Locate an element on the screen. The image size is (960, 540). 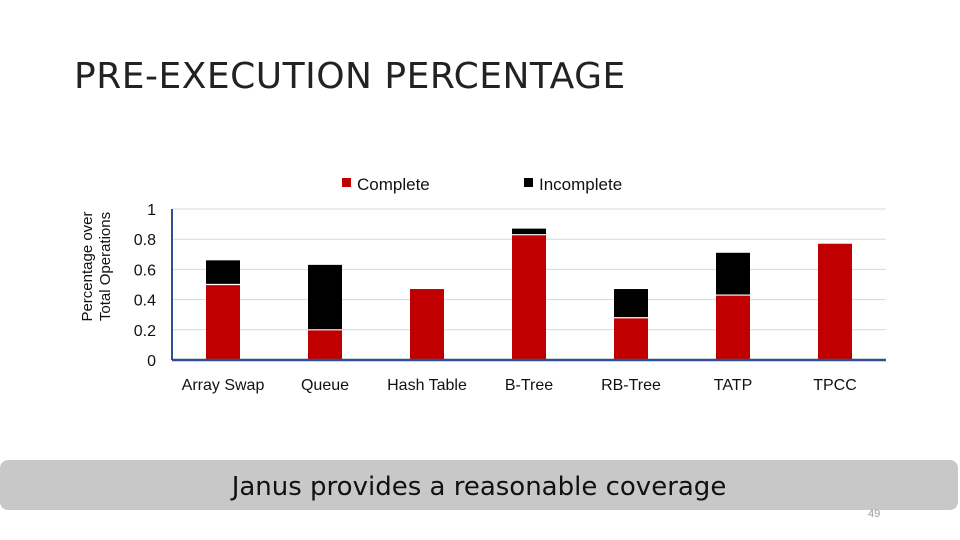
bar-complete-tatp is located at coordinates (733, 327).